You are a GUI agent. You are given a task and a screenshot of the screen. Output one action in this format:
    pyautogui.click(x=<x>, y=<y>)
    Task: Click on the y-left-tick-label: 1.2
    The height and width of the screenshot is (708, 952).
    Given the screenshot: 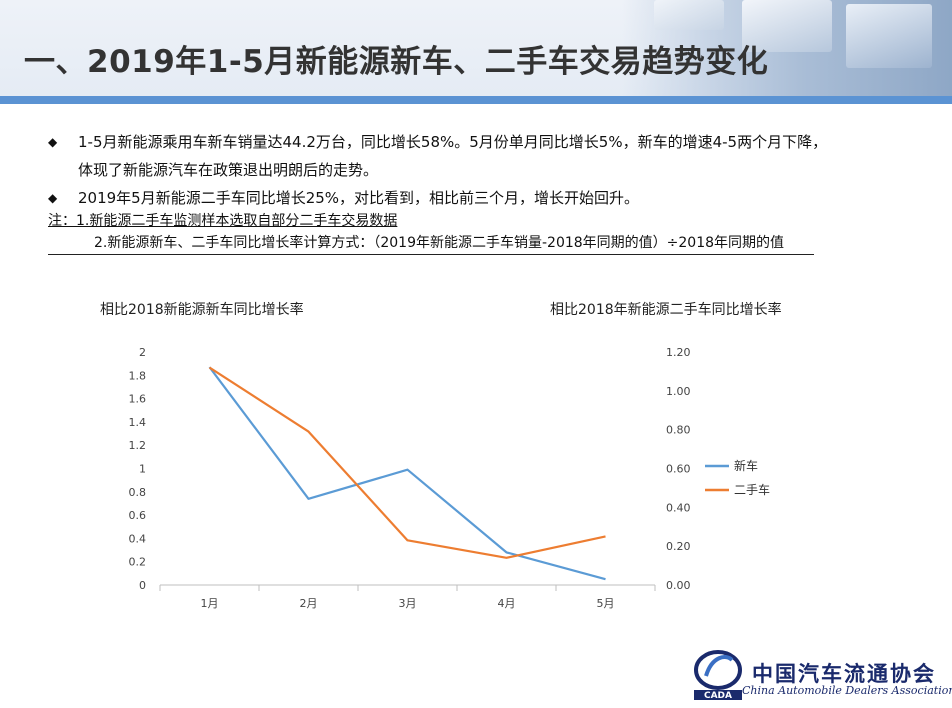 What is the action you would take?
    pyautogui.click(x=138, y=445)
    